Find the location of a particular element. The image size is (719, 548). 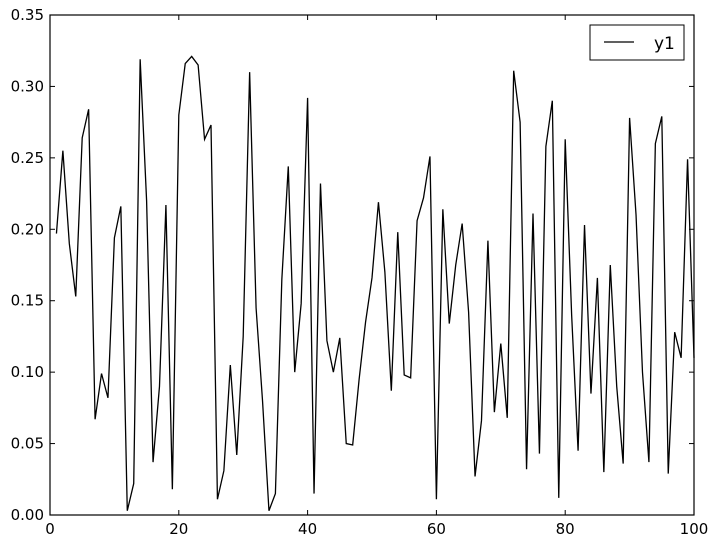

y-tick-label: 0.05 is located at coordinates (27, 444).